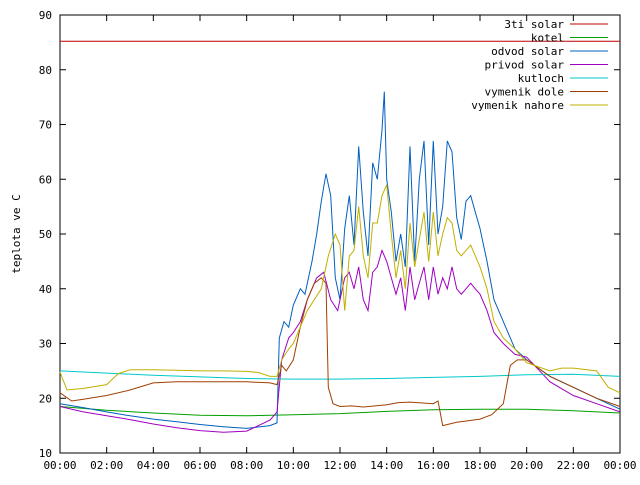  Describe the element at coordinates (517, 105) in the screenshot. I see `legend-entry-label: vymenik nahore` at that location.